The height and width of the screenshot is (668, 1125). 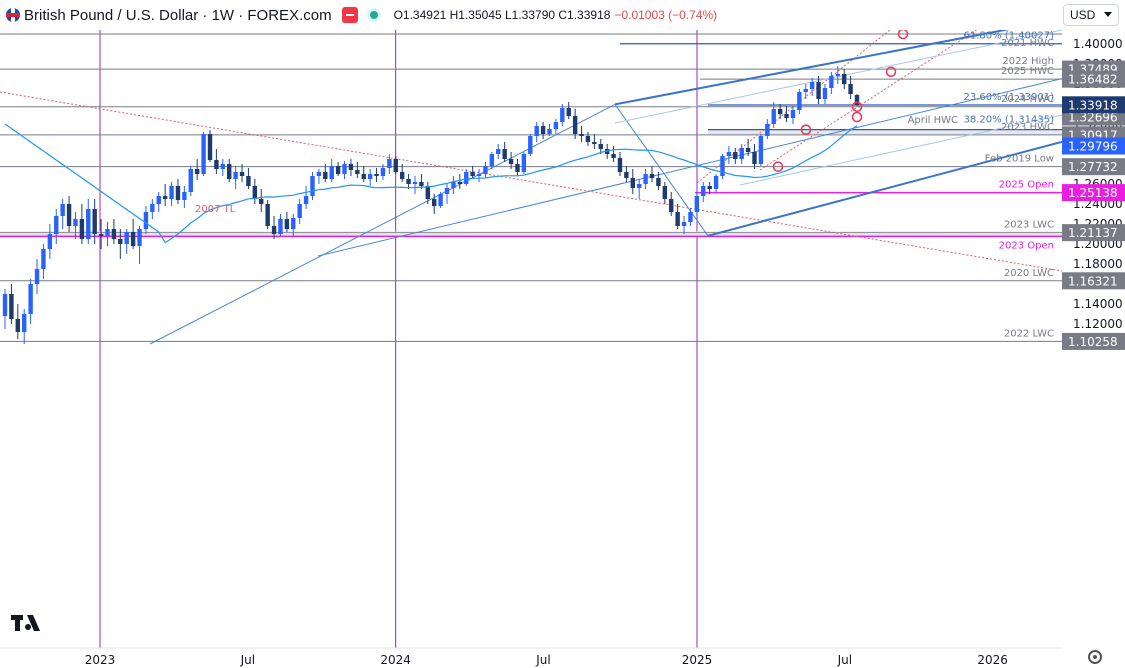 I want to click on price-tag: 1.29796, so click(x=1093, y=146).